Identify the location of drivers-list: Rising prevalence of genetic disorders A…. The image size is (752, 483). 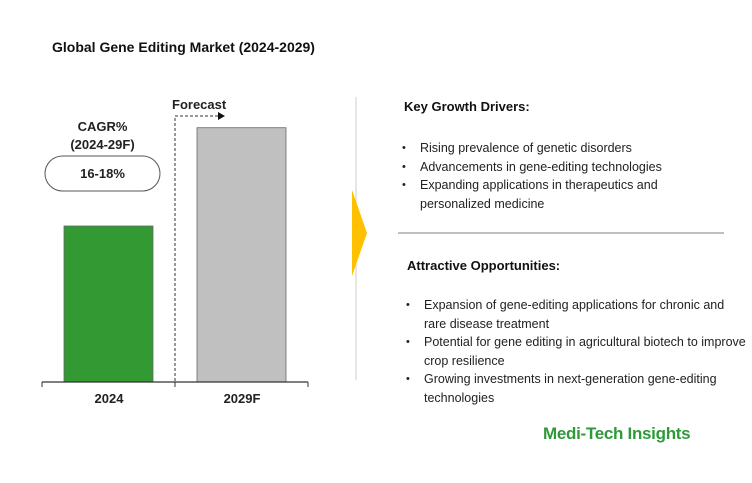
(567, 176).